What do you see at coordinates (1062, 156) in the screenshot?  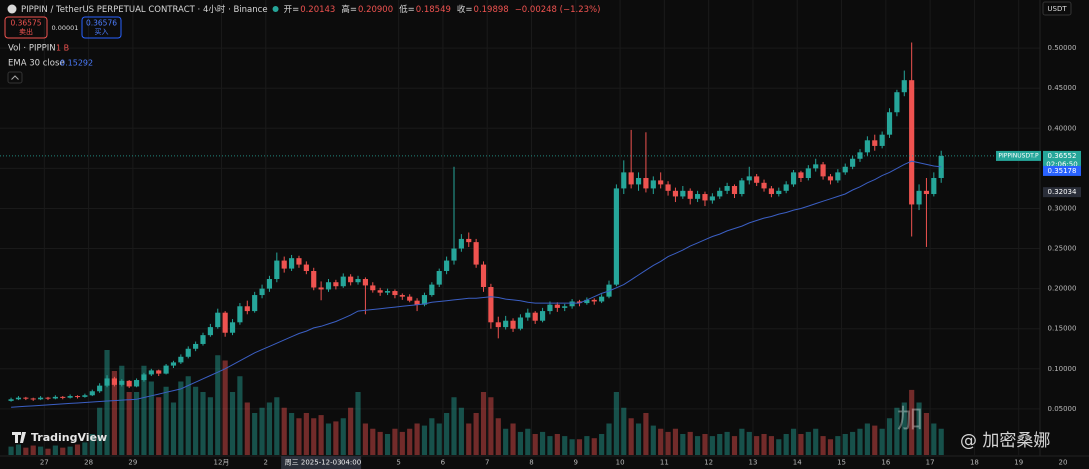 I see `last-price: 0.36552` at bounding box center [1062, 156].